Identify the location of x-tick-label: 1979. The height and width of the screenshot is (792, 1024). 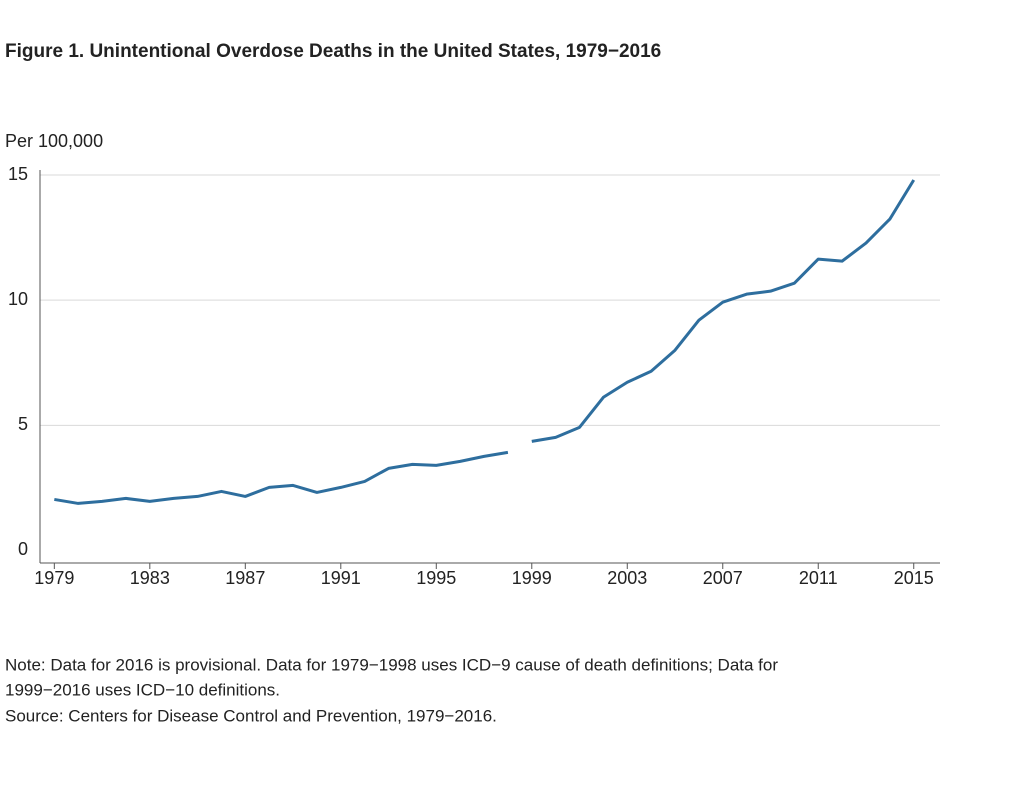
(54, 578).